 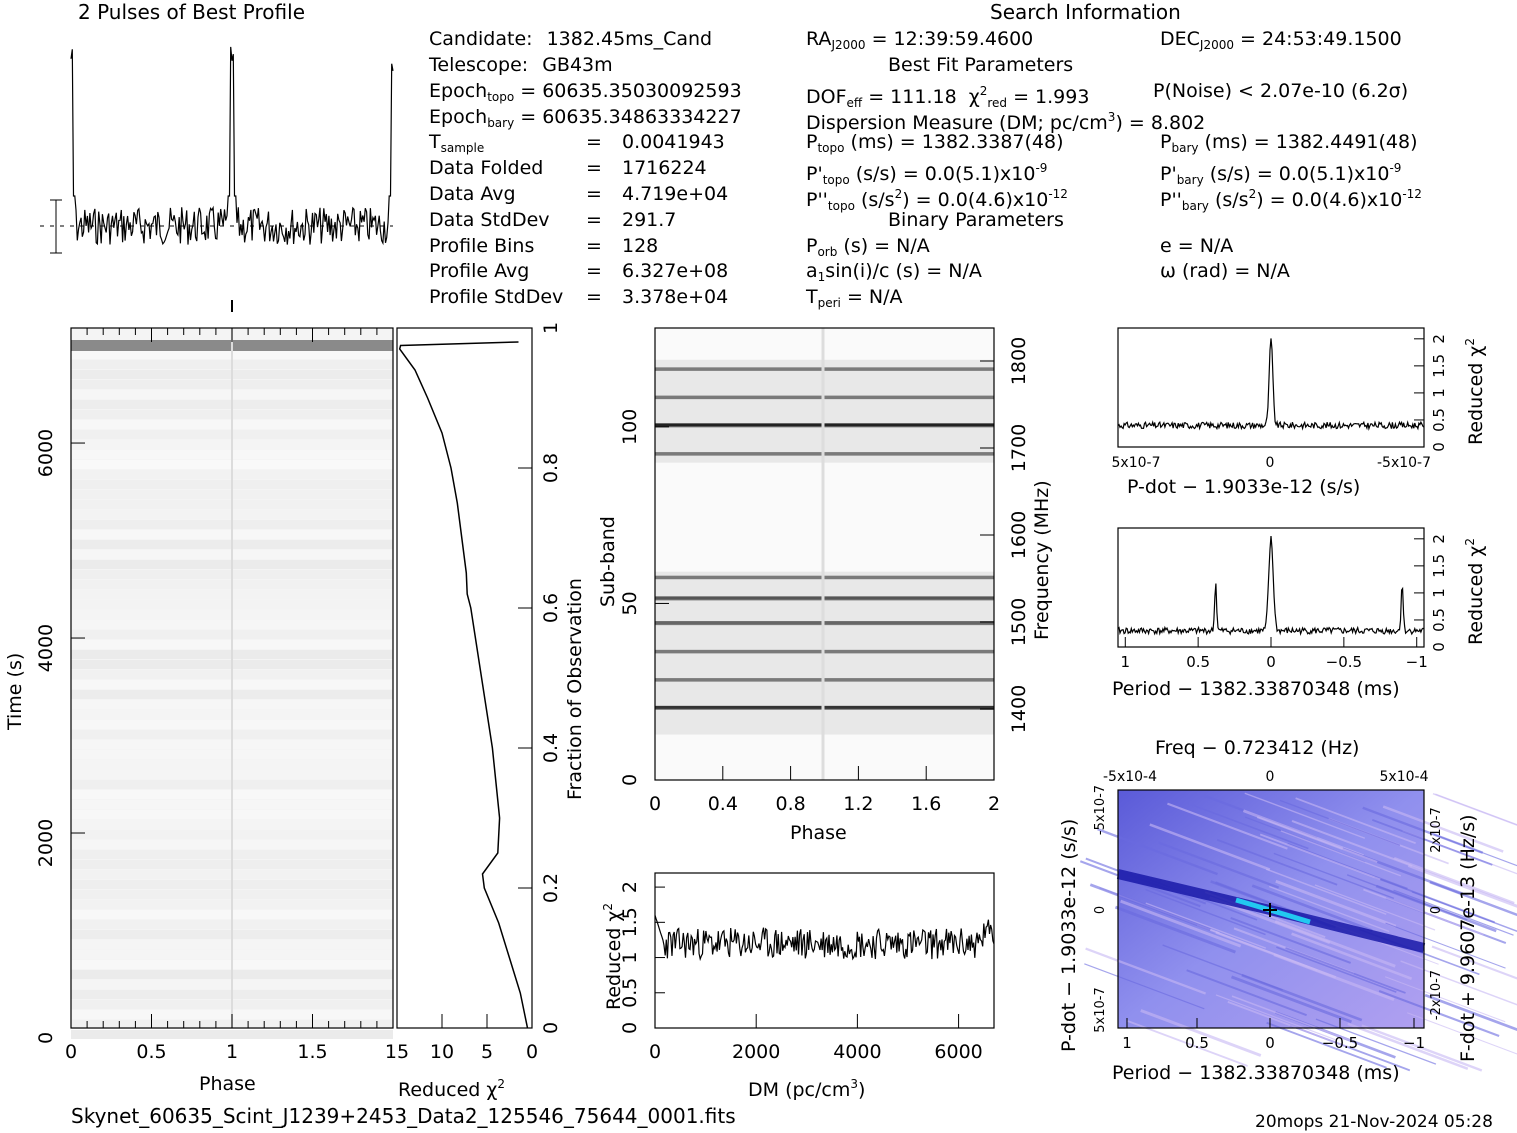 I want to click on pnoise-field: P(Noise) < 2.07e-10 (6.2σ), so click(x=1281, y=91).